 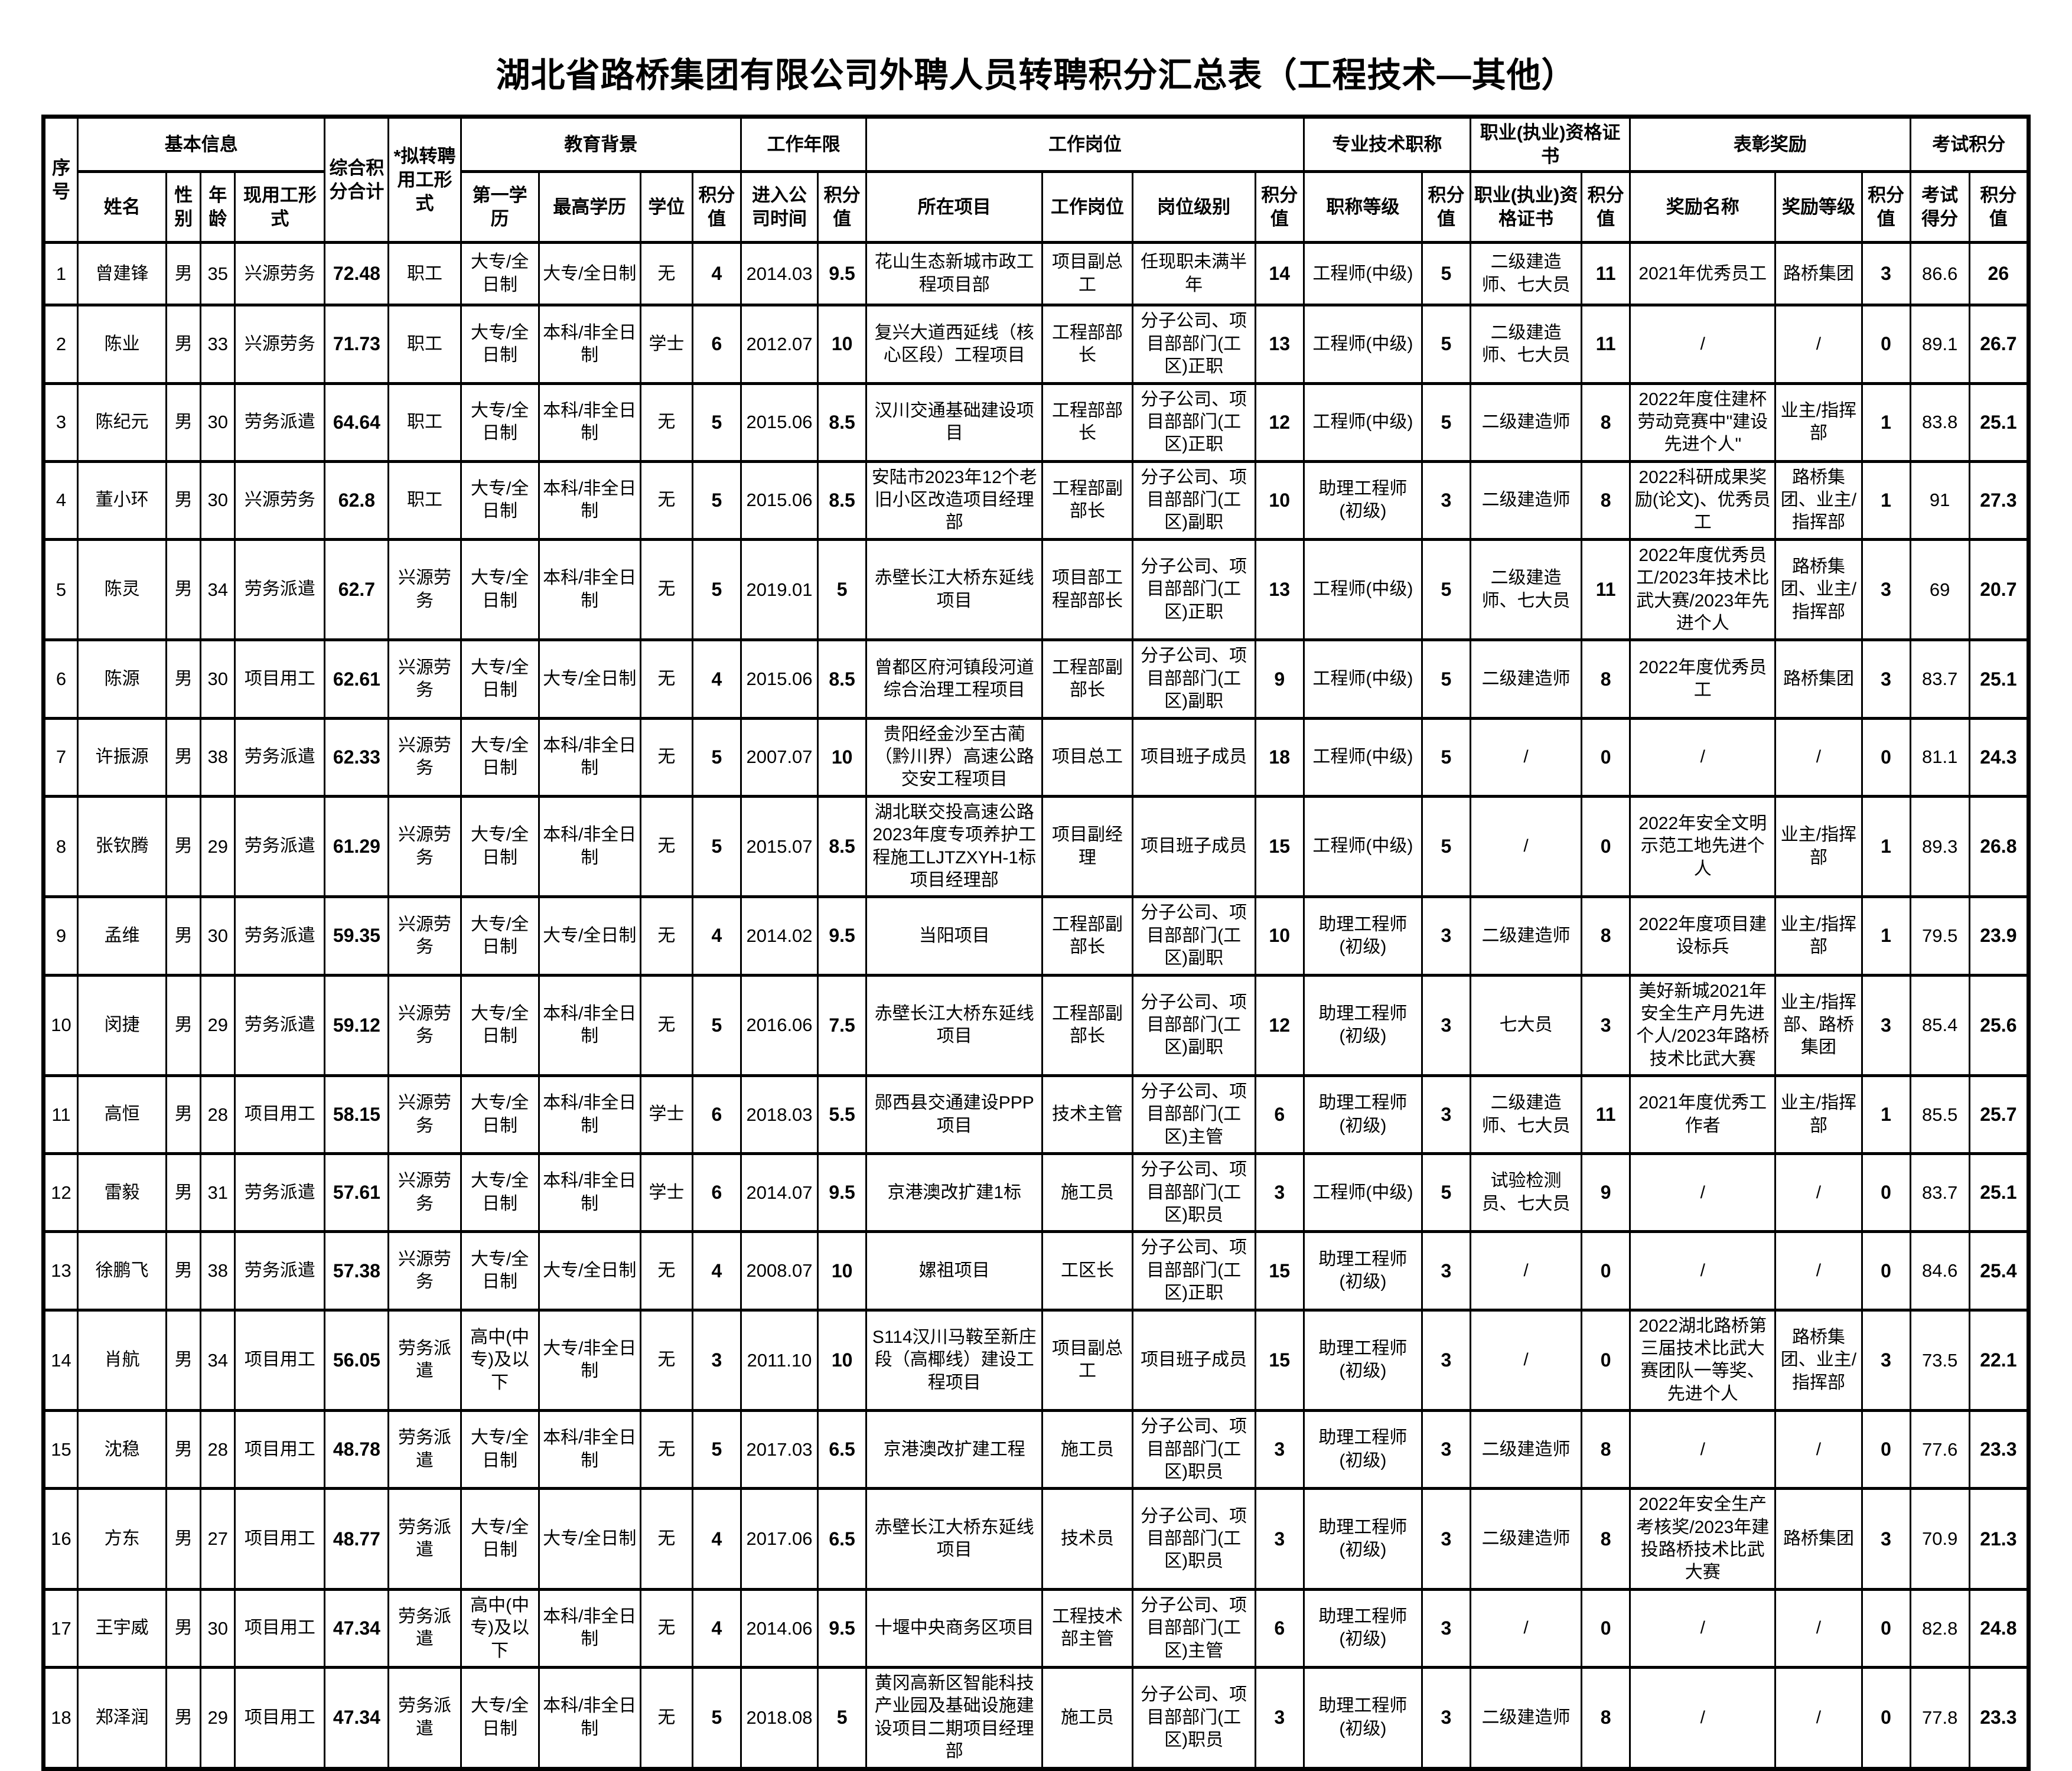 I want to click on cell-total-score: 72.48, so click(x=357, y=274).